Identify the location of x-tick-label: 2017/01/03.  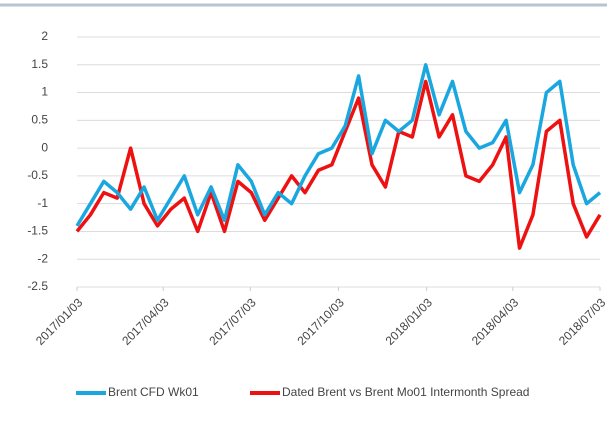
(59, 321).